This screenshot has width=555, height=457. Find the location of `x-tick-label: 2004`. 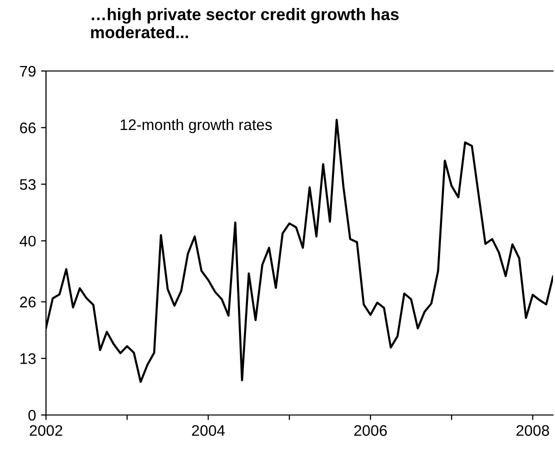

x-tick-label: 2004 is located at coordinates (208, 430).